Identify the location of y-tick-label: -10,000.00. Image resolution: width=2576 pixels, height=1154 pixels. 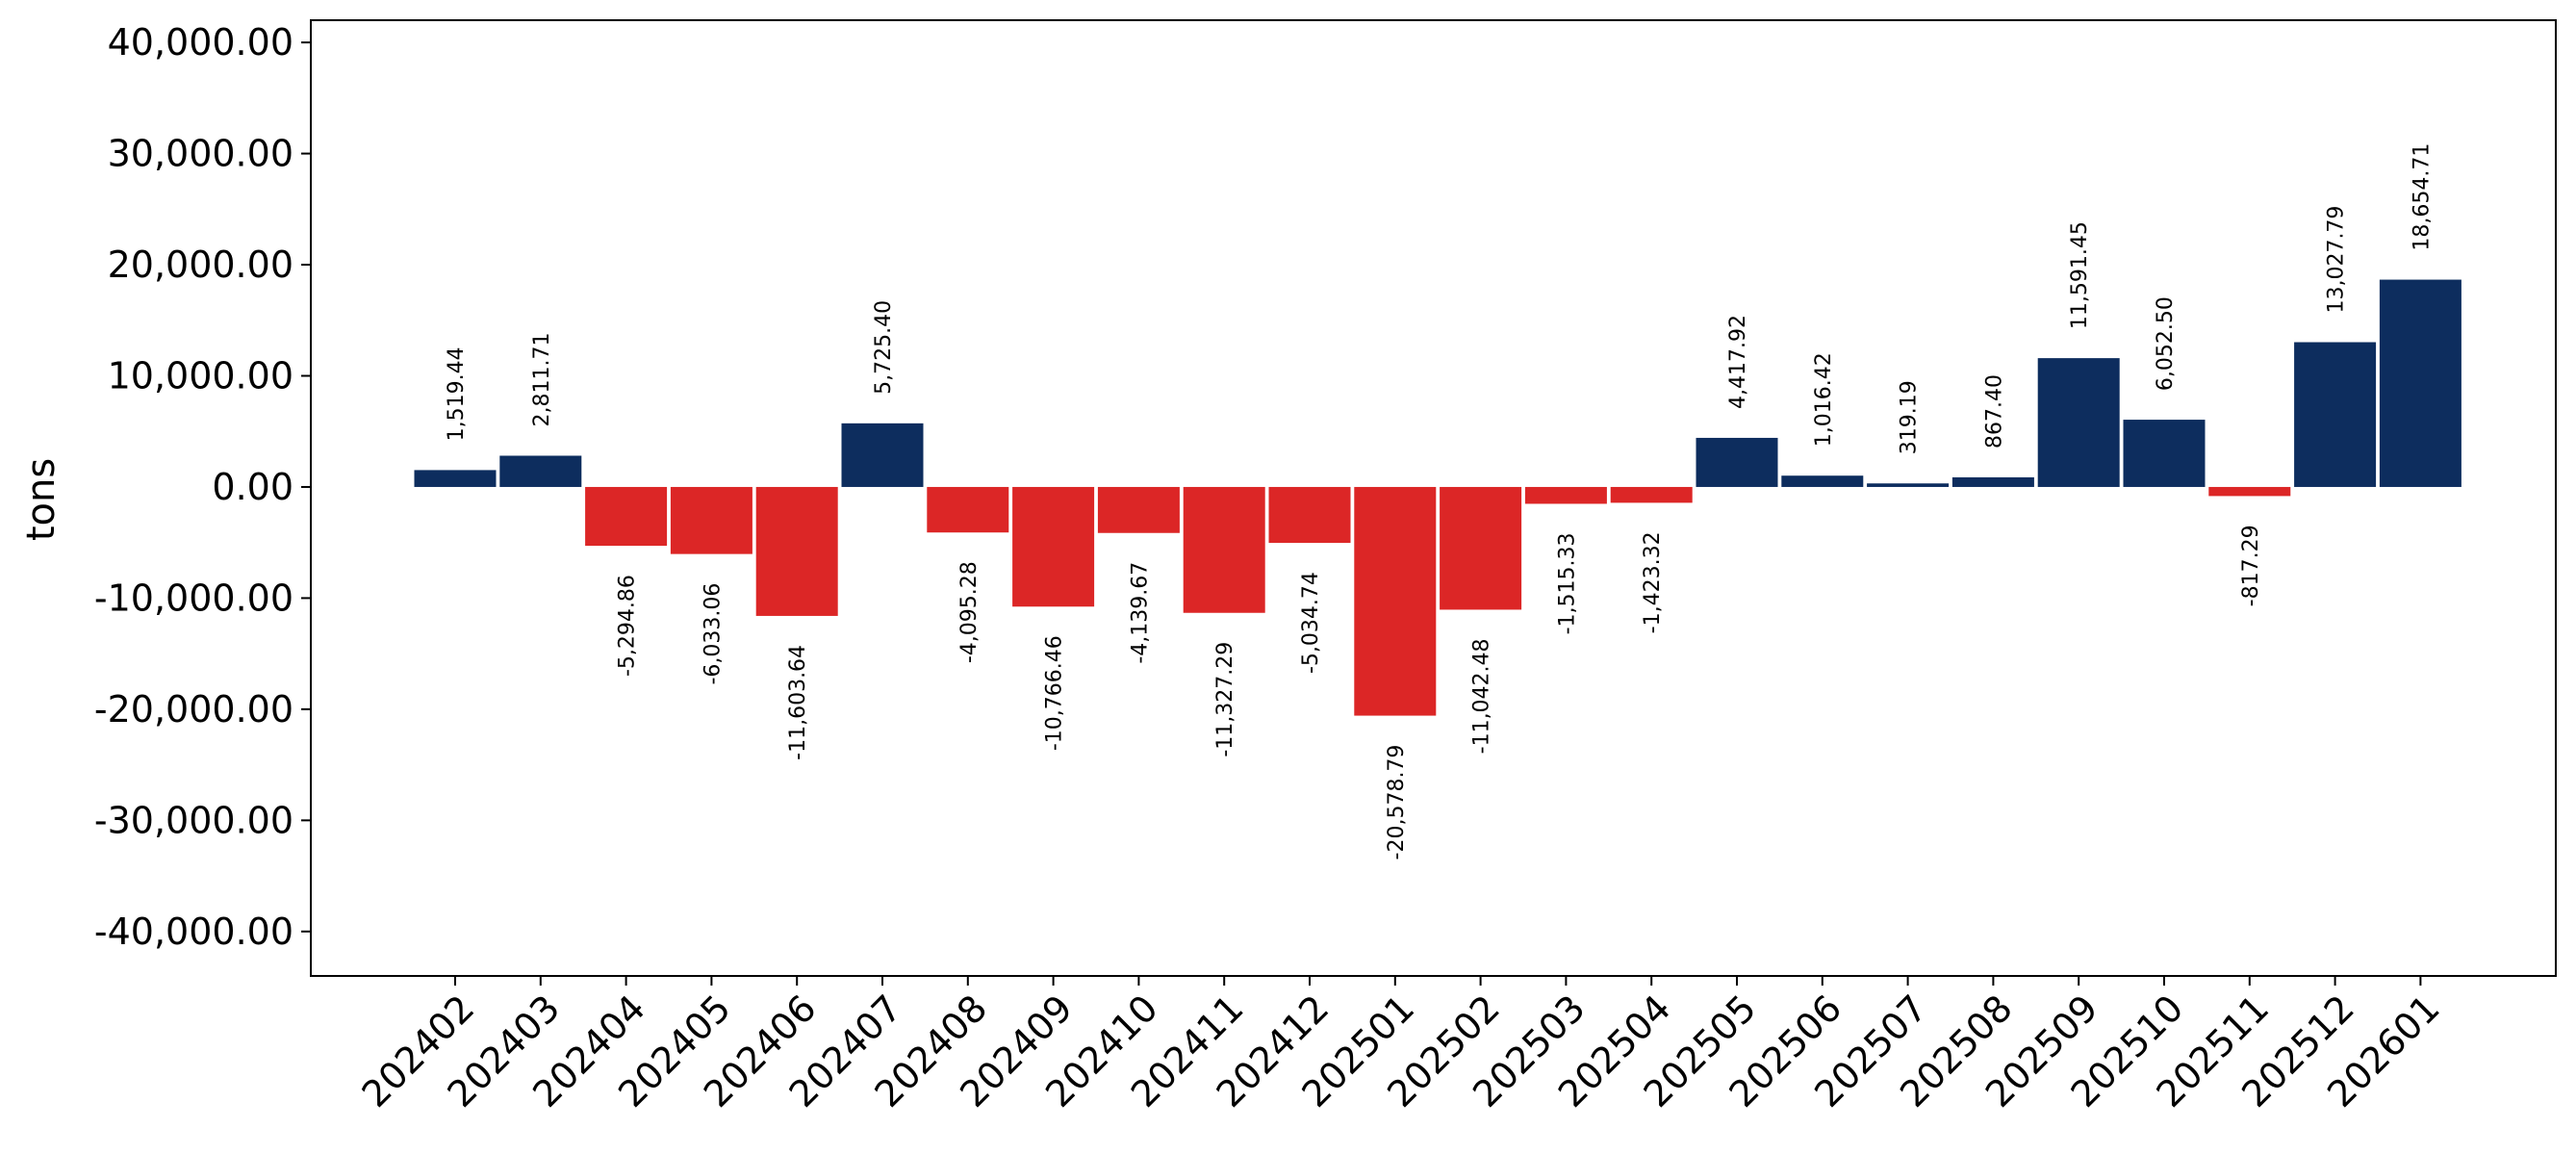
(193, 598).